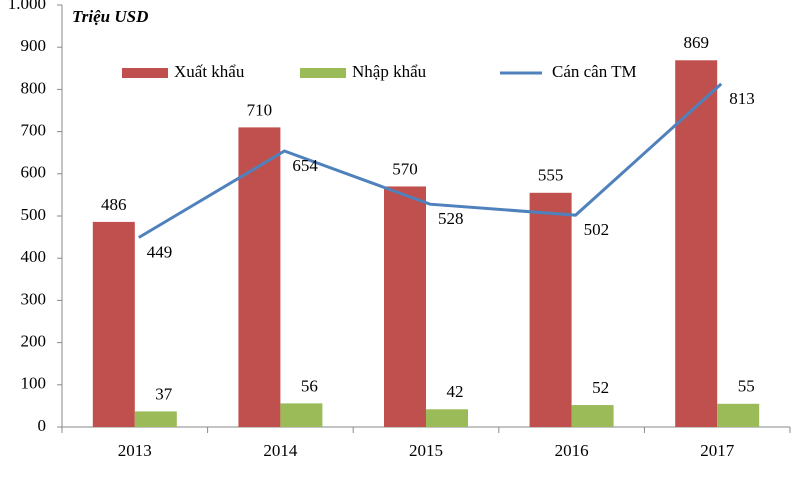 This screenshot has width=800, height=483. What do you see at coordinates (717, 450) in the screenshot?
I see `x-tick-label: 2017` at bounding box center [717, 450].